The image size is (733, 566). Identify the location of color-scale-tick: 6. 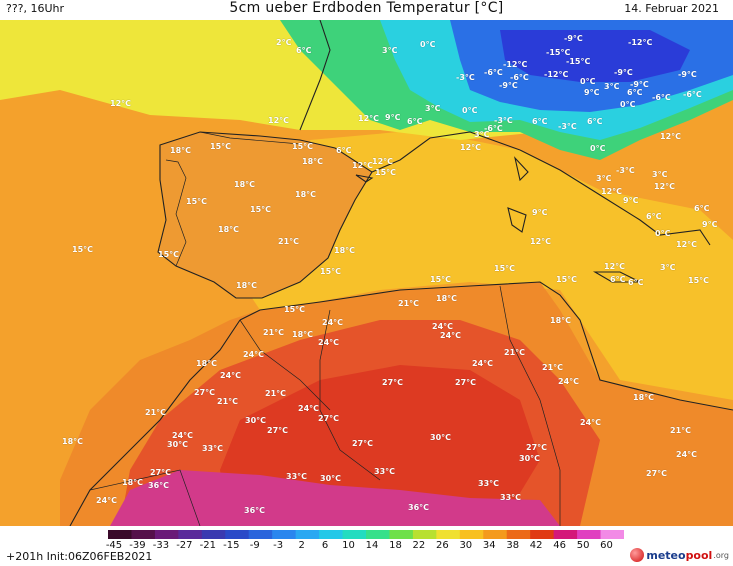
(325, 545).